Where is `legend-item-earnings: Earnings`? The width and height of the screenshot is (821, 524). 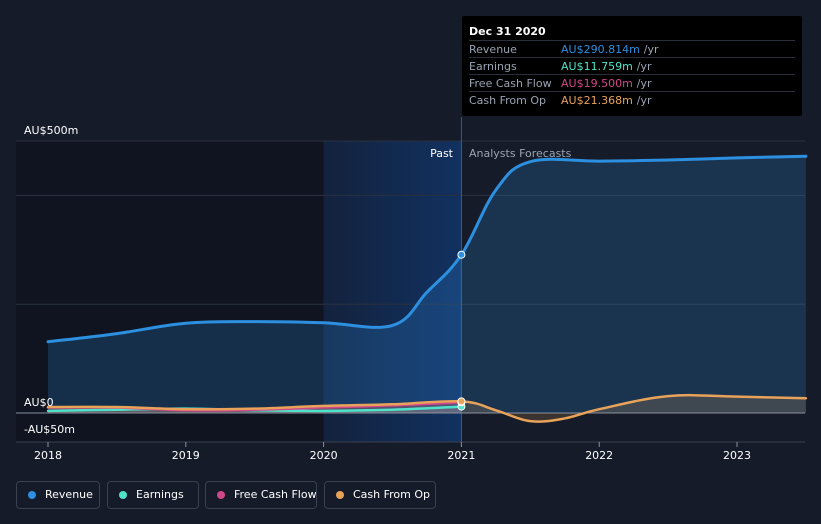
legend-item-earnings: Earnings is located at coordinates (153, 495).